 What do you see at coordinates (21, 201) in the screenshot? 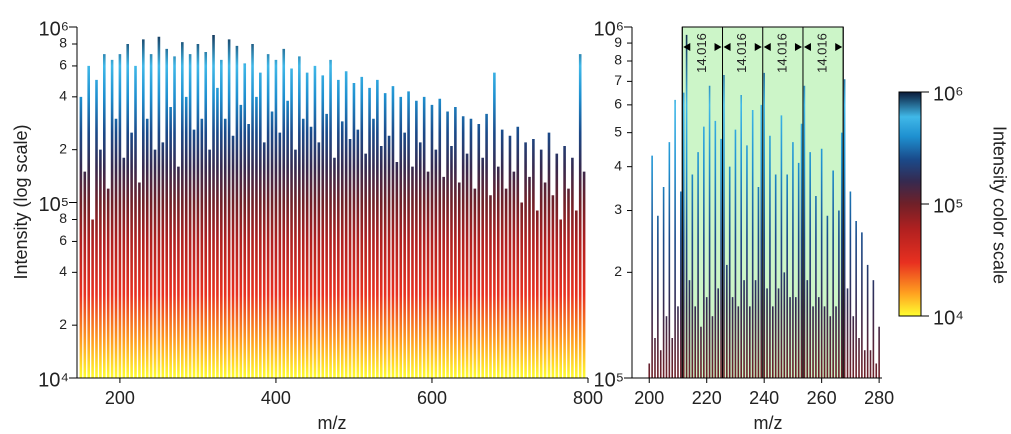
I see `y-axis-label: Intensity (log scale)` at bounding box center [21, 201].